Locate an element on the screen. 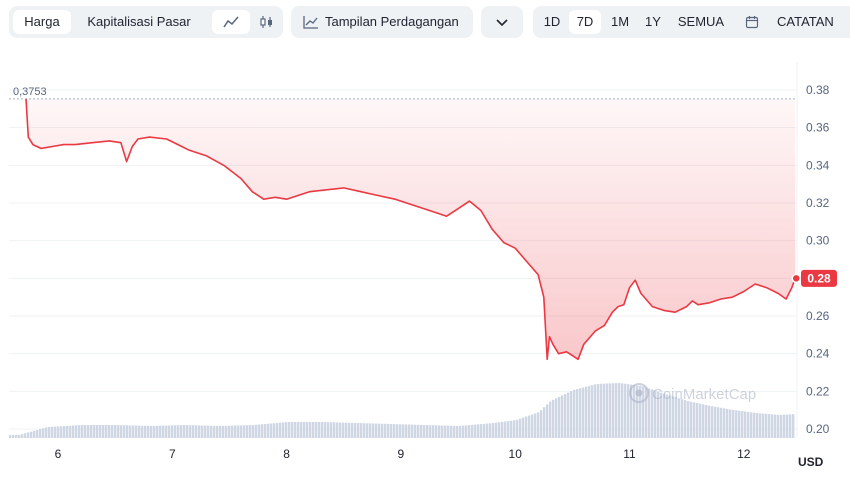 The height and width of the screenshot is (488, 850). trend-chart-icon is located at coordinates (311, 22).